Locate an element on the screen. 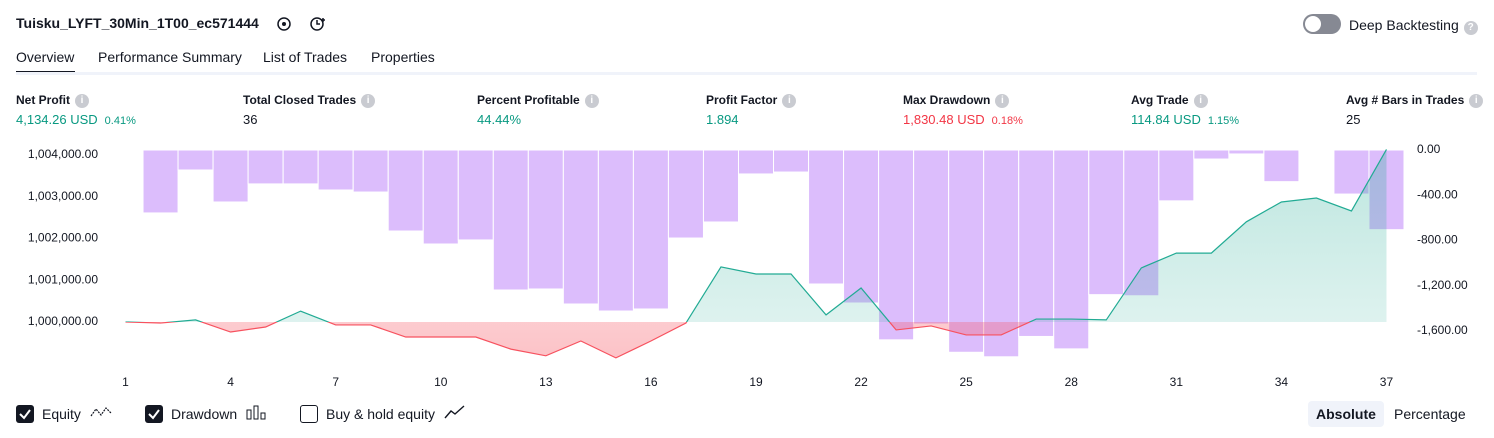 The width and height of the screenshot is (1494, 438). value: 1.894 is located at coordinates (722, 119).